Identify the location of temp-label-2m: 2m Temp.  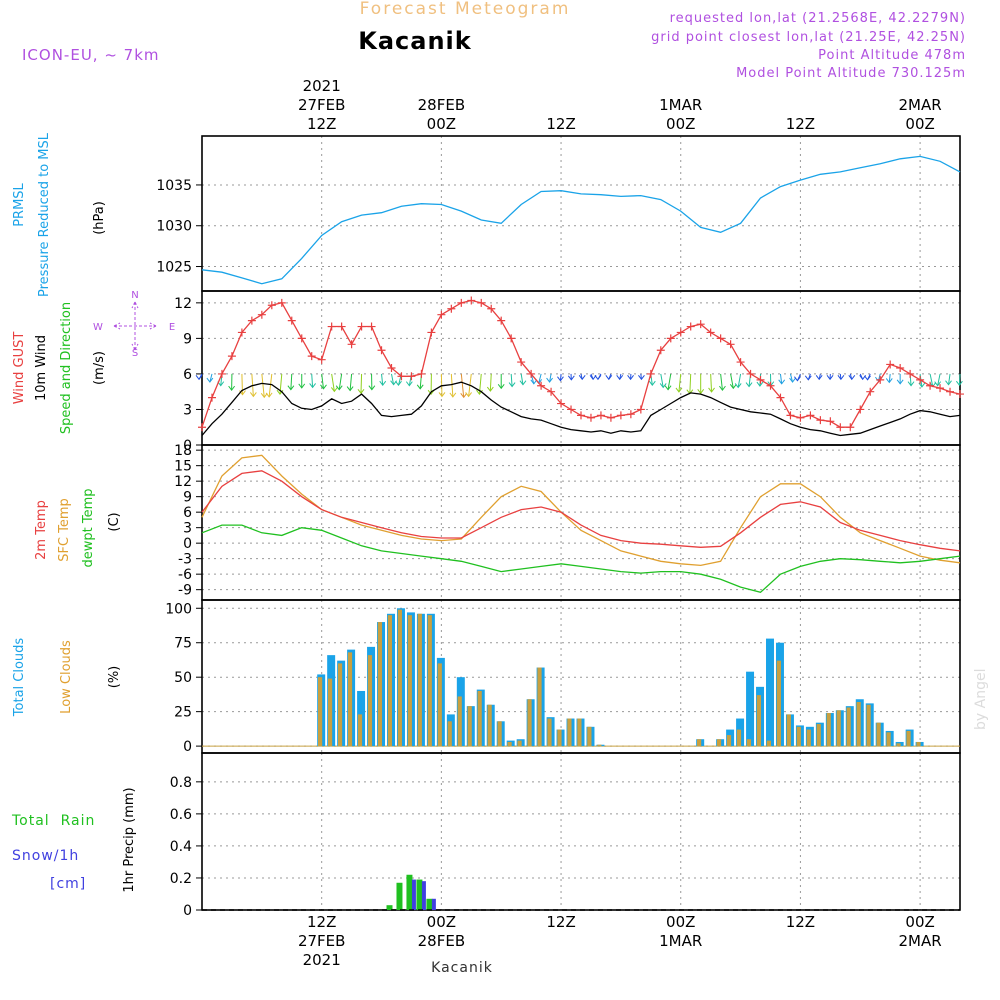
(41, 530).